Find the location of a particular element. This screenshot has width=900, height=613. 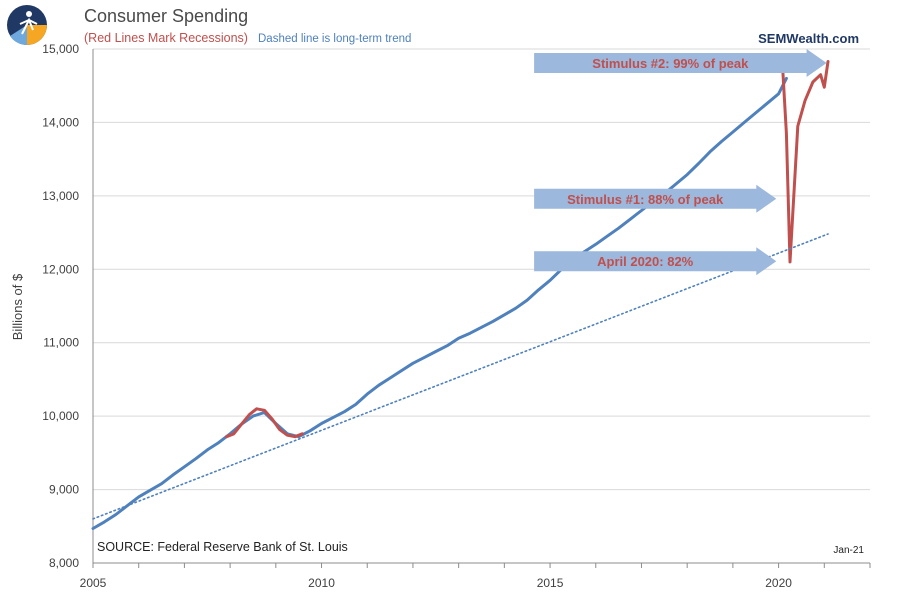

y-tick-label: 10,000 is located at coordinates (60, 416).